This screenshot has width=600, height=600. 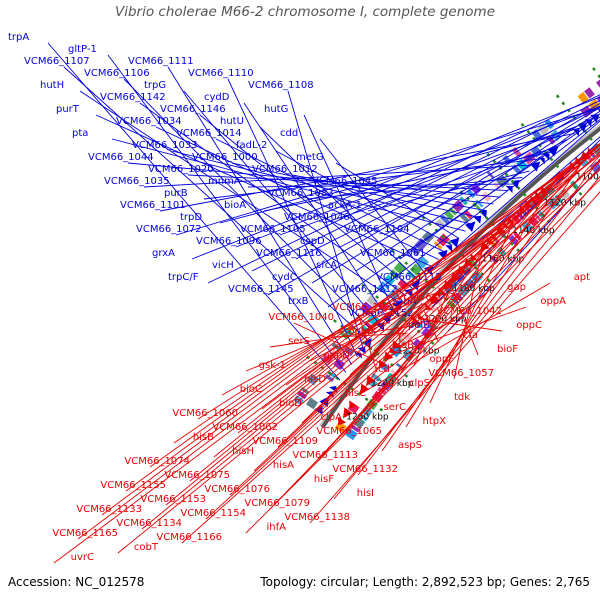 I want to click on gene-label: VCM66_1034, so click(x=149, y=121).